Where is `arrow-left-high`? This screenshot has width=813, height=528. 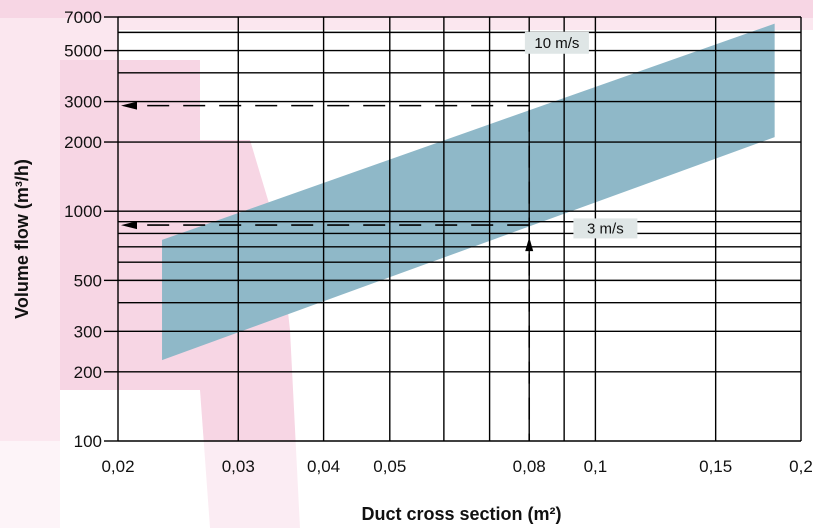 arrow-left-high is located at coordinates (129, 105).